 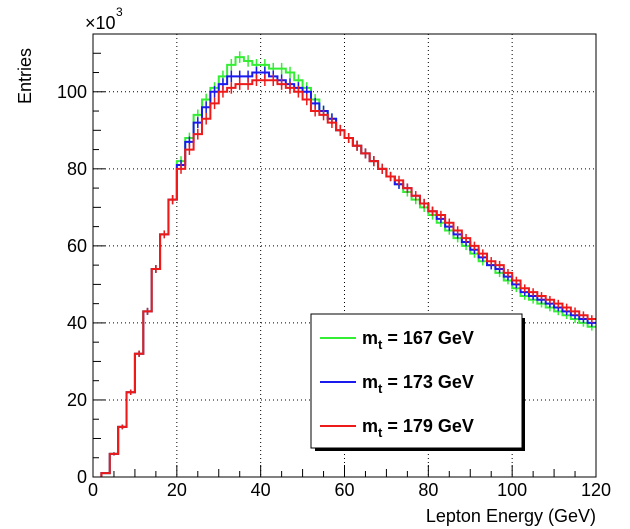 What do you see at coordinates (82, 477) in the screenshot?
I see `y-tick-label: 0` at bounding box center [82, 477].